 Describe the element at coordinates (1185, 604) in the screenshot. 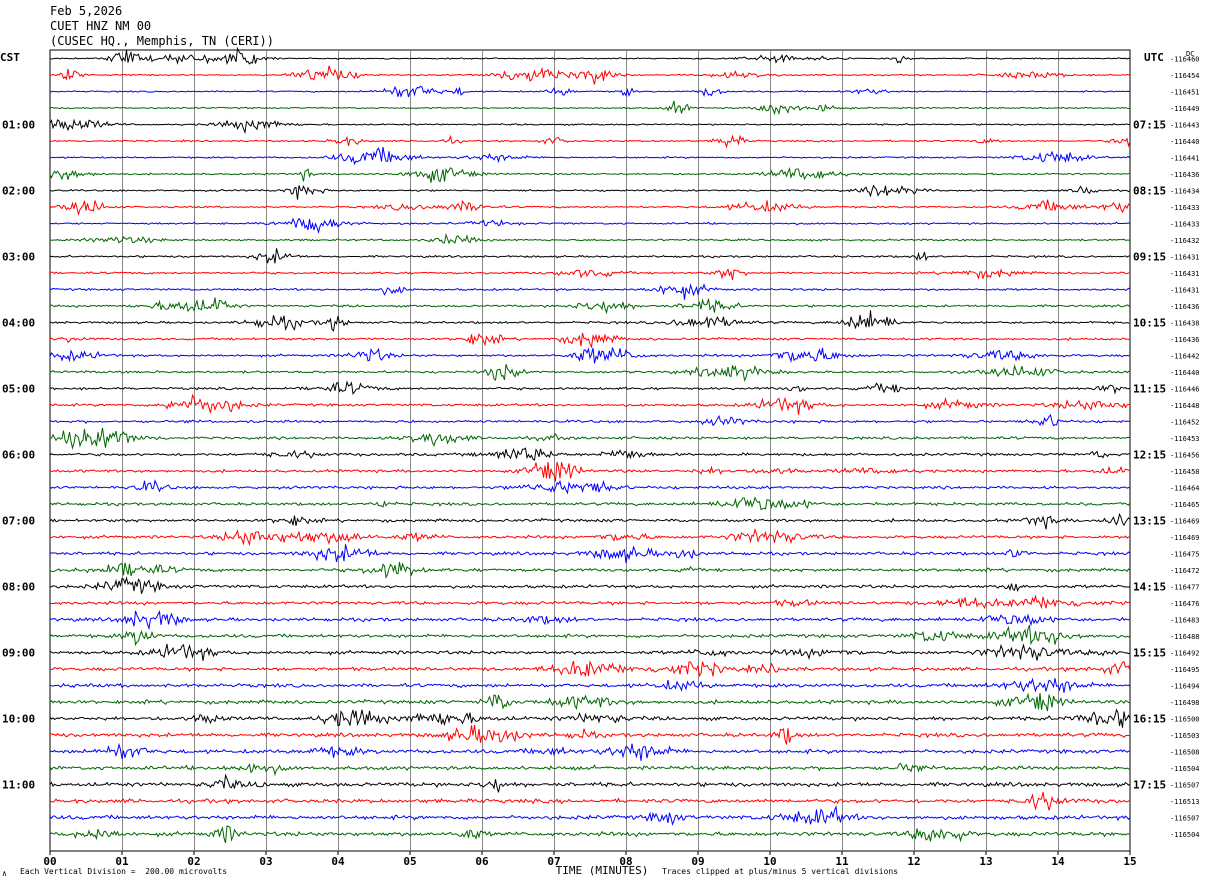

I see `trace-dc-label: -116476` at that location.